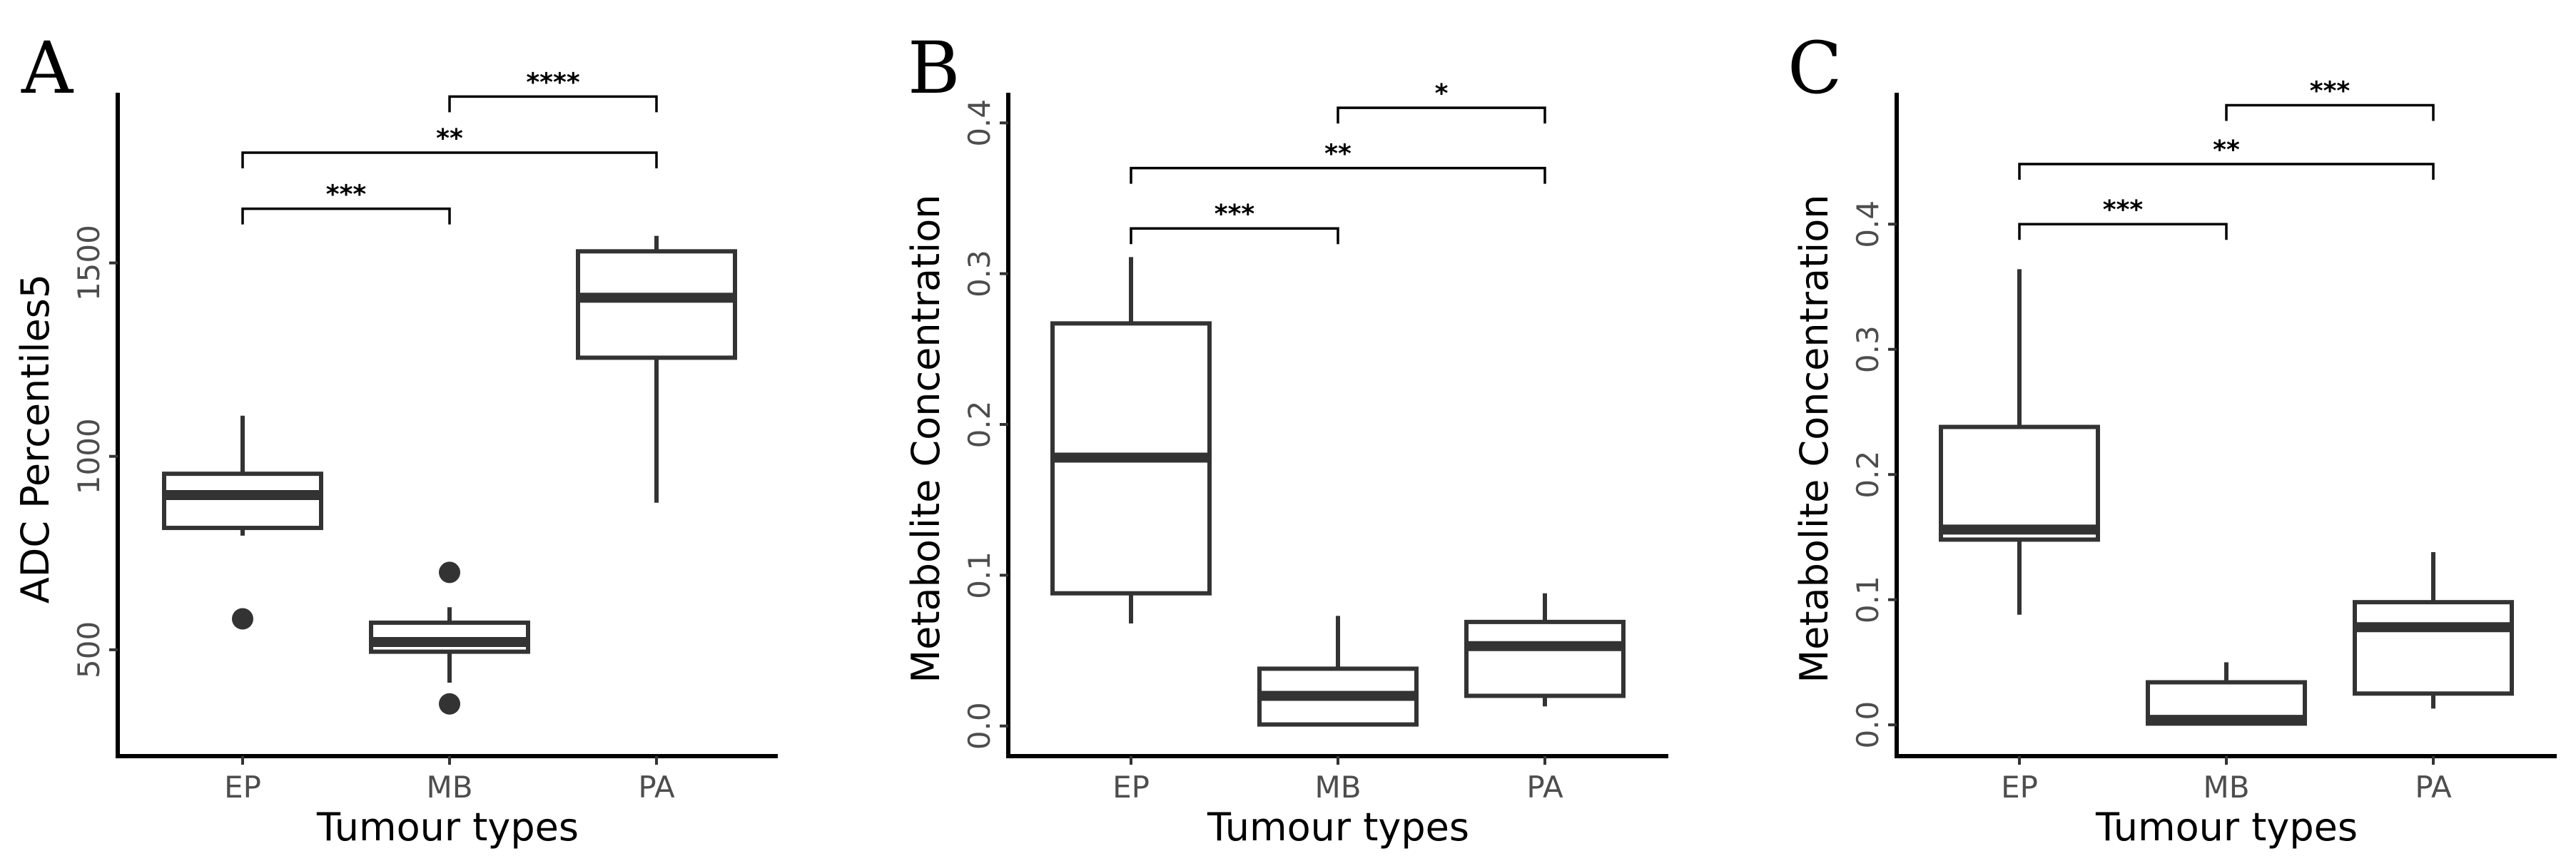 The height and width of the screenshot is (866, 2576). Describe the element at coordinates (88, 456) in the screenshot. I see `y-tick-label: 1000` at that location.